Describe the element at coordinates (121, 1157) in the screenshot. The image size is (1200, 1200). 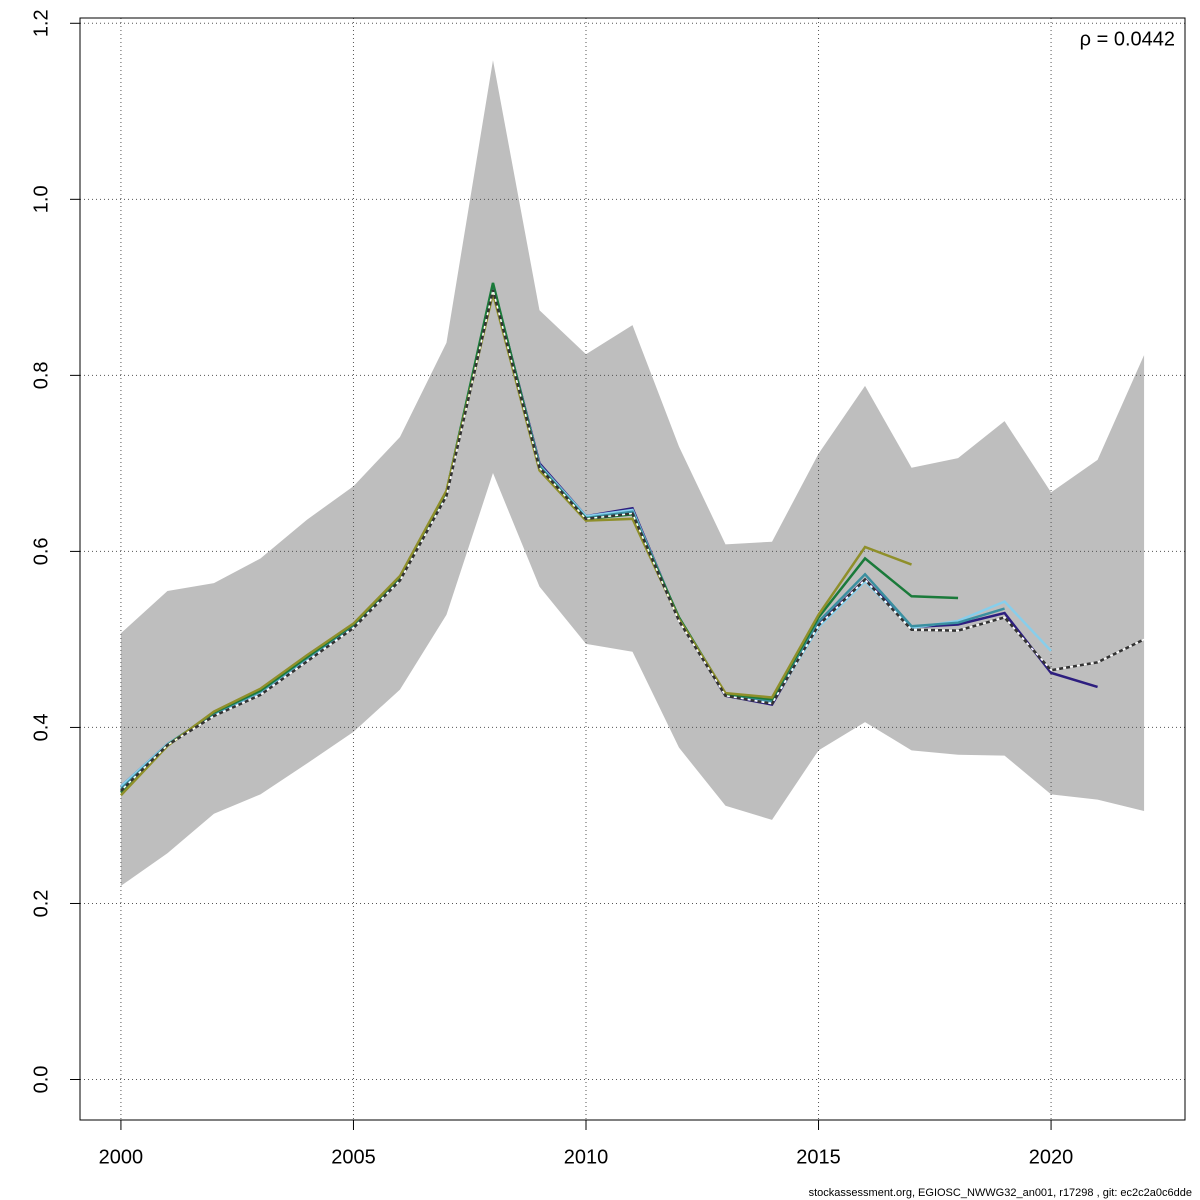
I see `x-tick-label: 2000` at that location.